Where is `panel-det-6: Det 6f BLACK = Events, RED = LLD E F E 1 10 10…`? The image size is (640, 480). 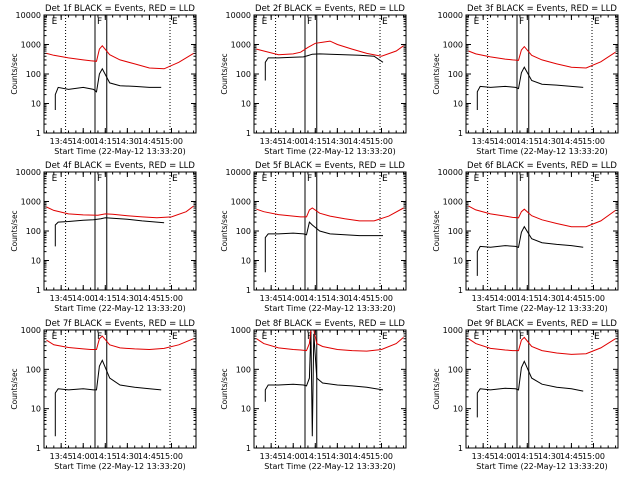 panel-det-6: Det 6f BLACK = Events, RED = LLD E F E 1 10 10… is located at coordinates (525, 237).